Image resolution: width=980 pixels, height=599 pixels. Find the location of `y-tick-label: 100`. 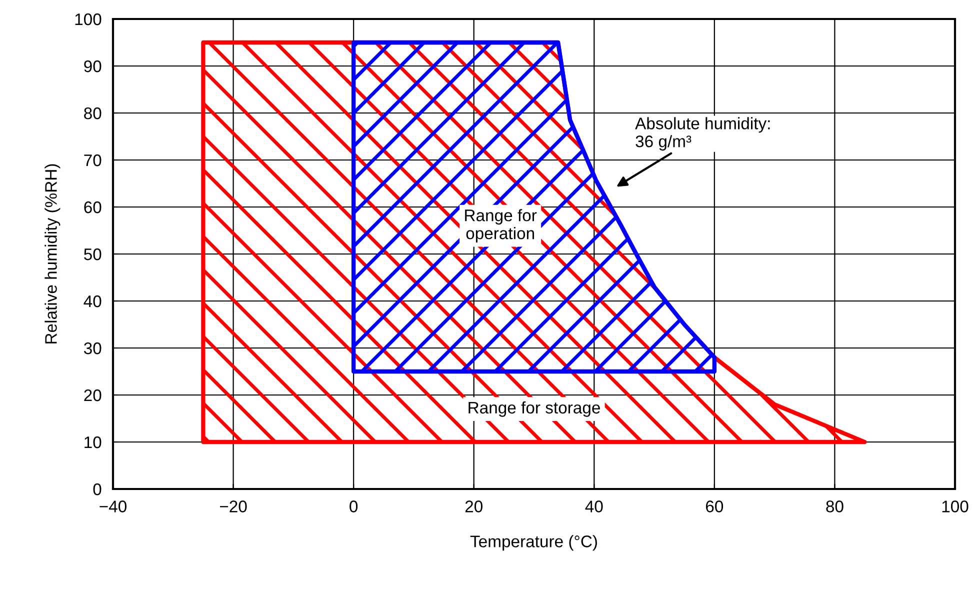

y-tick-label: 100 is located at coordinates (88, 19).